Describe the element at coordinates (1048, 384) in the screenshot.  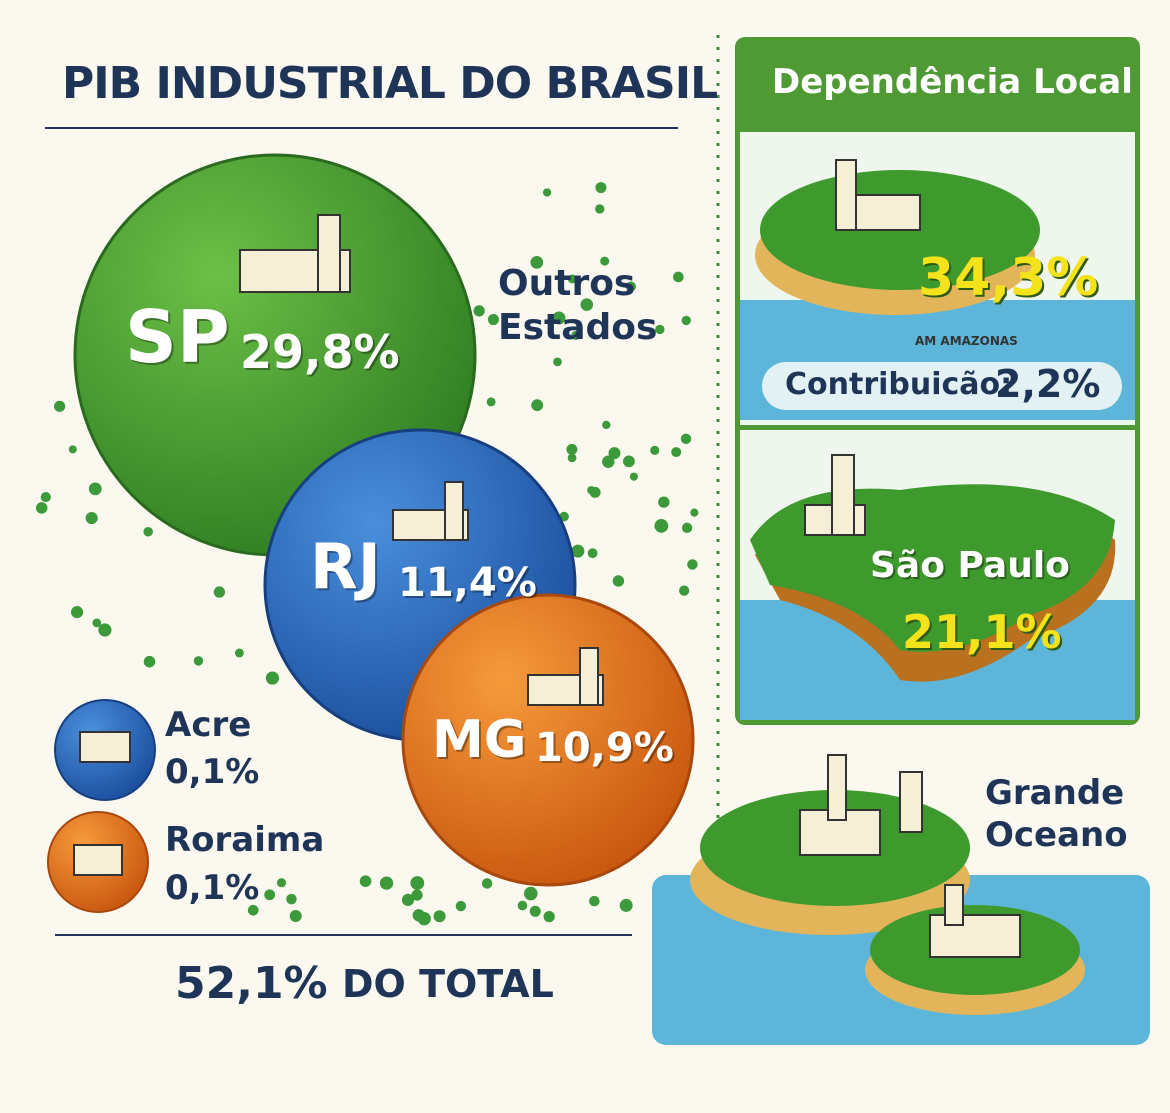
I see `contribution-value: 2,2%` at that location.